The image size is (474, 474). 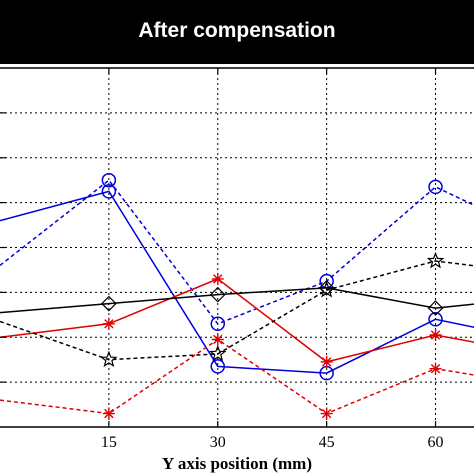 What do you see at coordinates (237, 463) in the screenshot?
I see `x-axis-title: Y axis position (mm)` at bounding box center [237, 463].